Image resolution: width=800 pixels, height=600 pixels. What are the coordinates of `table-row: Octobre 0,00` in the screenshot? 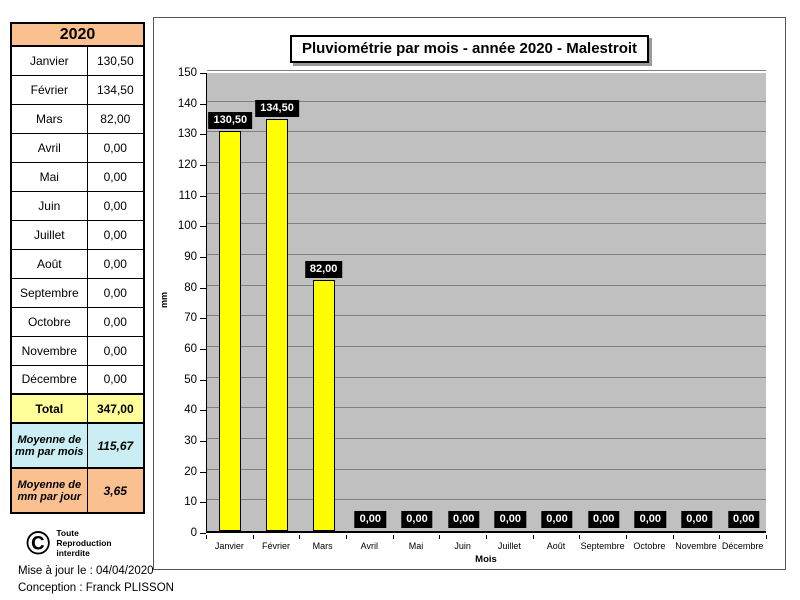 It's located at (77, 321).